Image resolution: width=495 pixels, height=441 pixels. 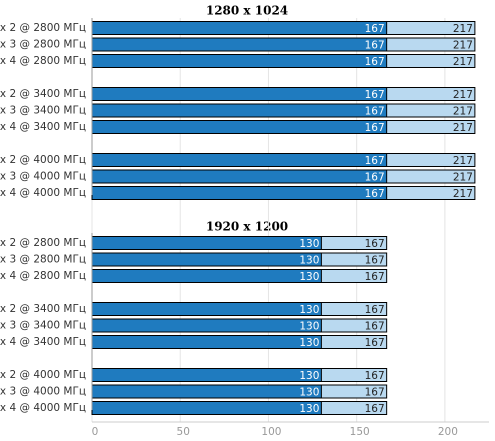 What do you see at coordinates (247, 227) in the screenshot?
I see `chart-title: 1920 x 1200` at bounding box center [247, 227].